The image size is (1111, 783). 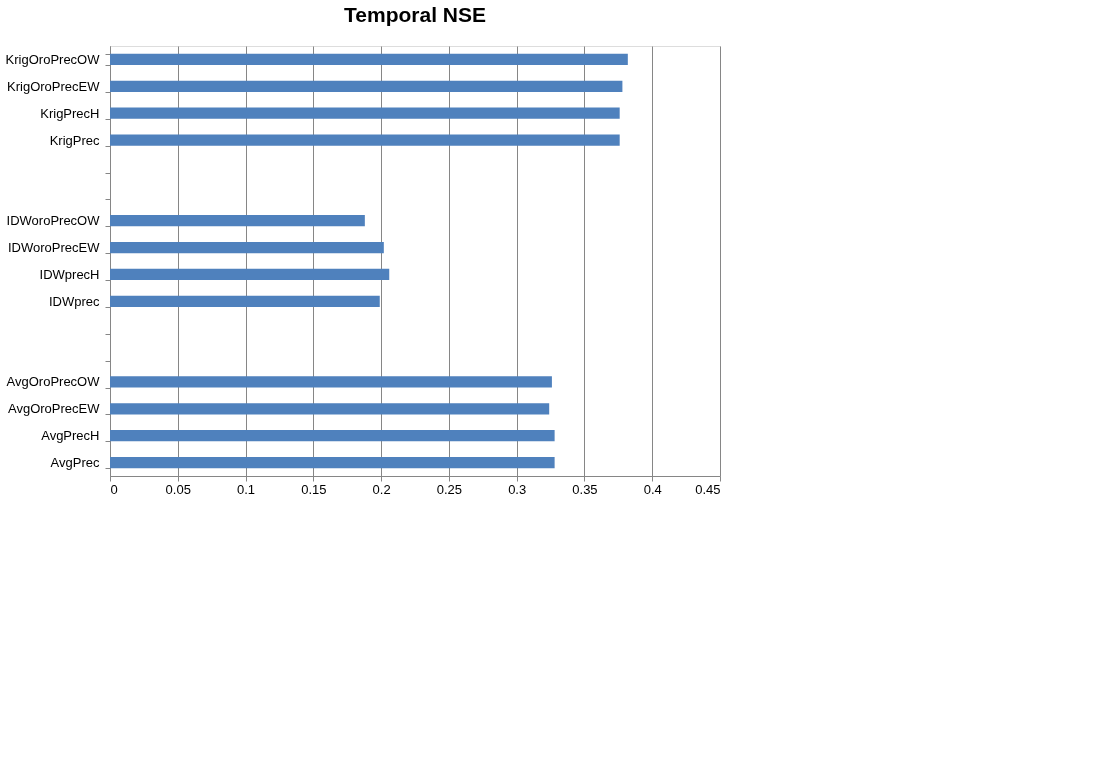 I want to click on y-tick-label: IDWprecH, so click(x=69, y=274).